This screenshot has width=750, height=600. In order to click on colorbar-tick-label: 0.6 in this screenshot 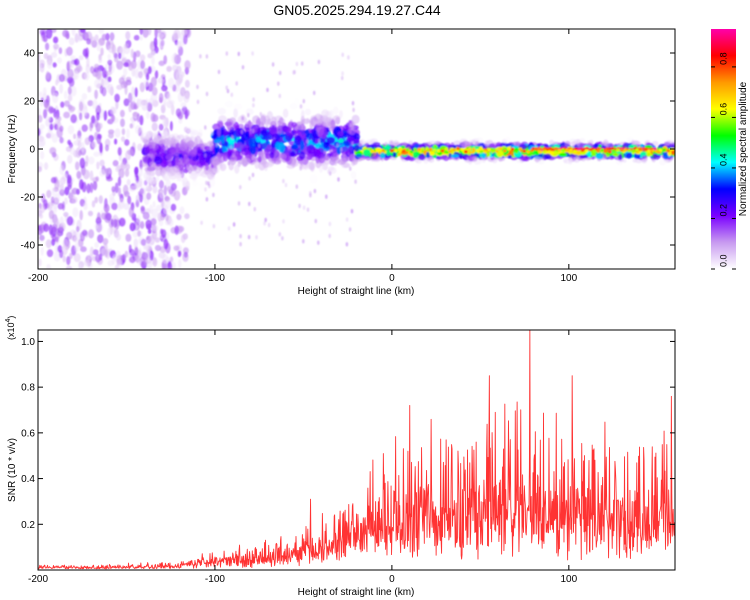, I will do `click(724, 109)`.